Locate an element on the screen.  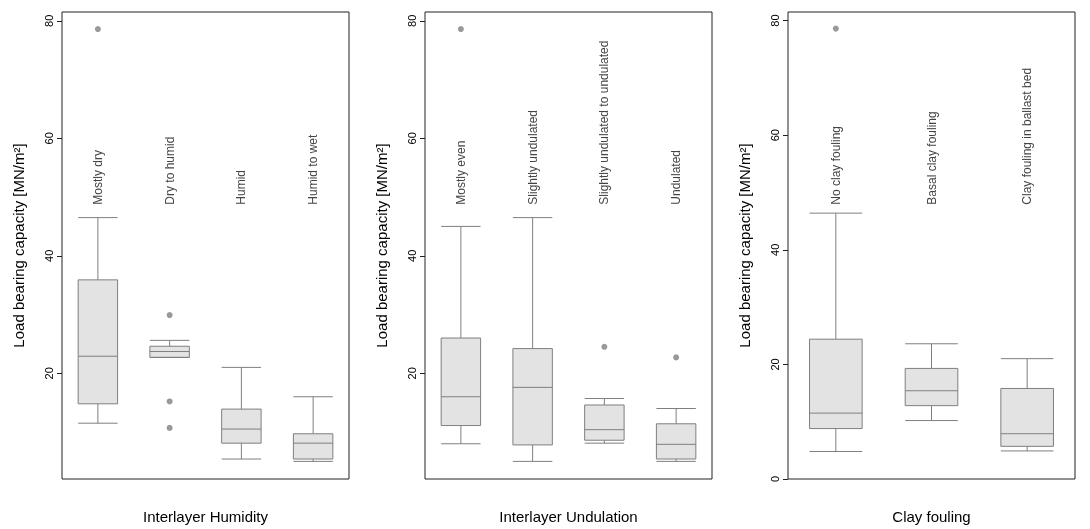
x-tick-label: Humid to wet is located at coordinates (313, 169).